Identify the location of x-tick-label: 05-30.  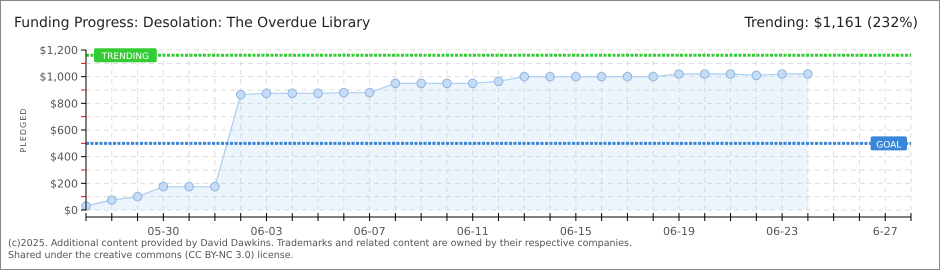
(163, 231).